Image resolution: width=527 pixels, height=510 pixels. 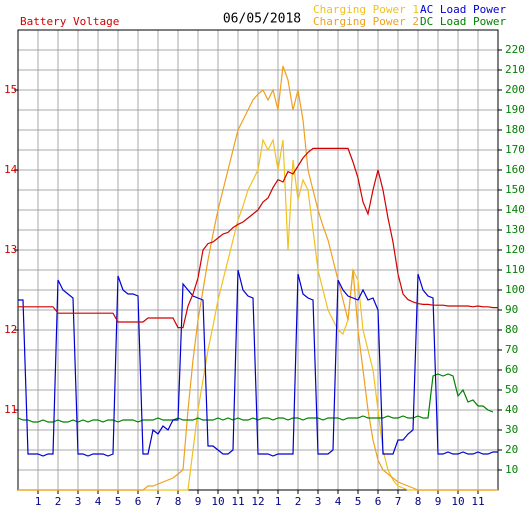 What do you see at coordinates (69, 21) in the screenshot?
I see `legend-label: Battery Voltage` at bounding box center [69, 21].